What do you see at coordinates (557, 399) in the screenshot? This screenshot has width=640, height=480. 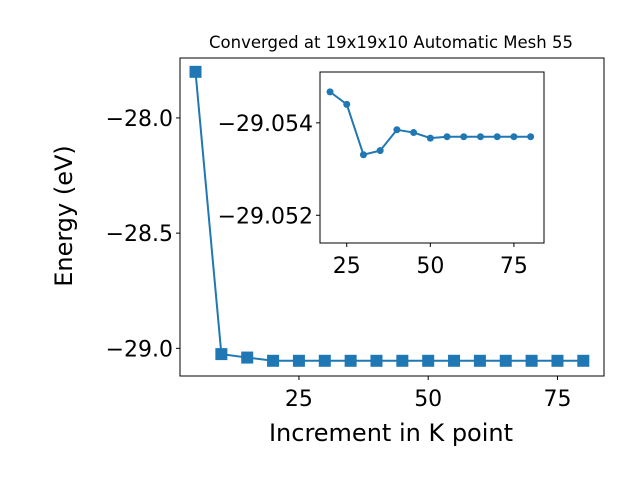 I see `main-x-tick-label: 75` at bounding box center [557, 399].